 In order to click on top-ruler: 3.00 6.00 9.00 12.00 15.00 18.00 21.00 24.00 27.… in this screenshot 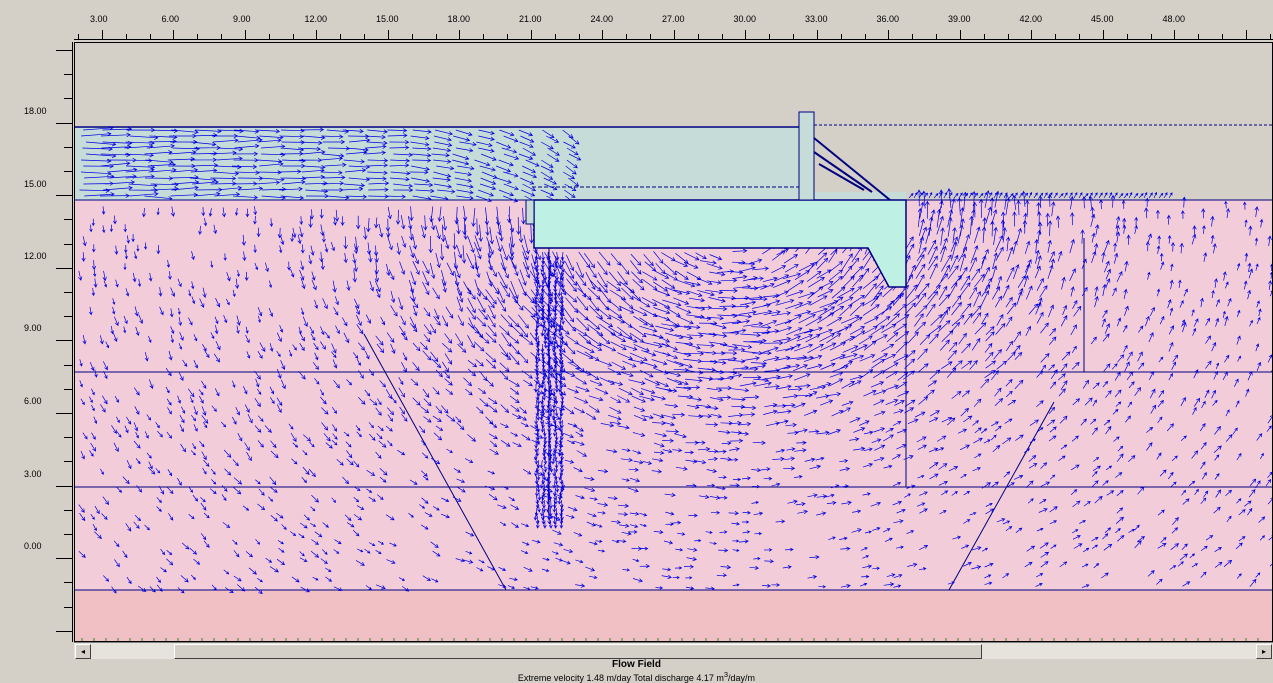, I will do `click(636, 21)`.